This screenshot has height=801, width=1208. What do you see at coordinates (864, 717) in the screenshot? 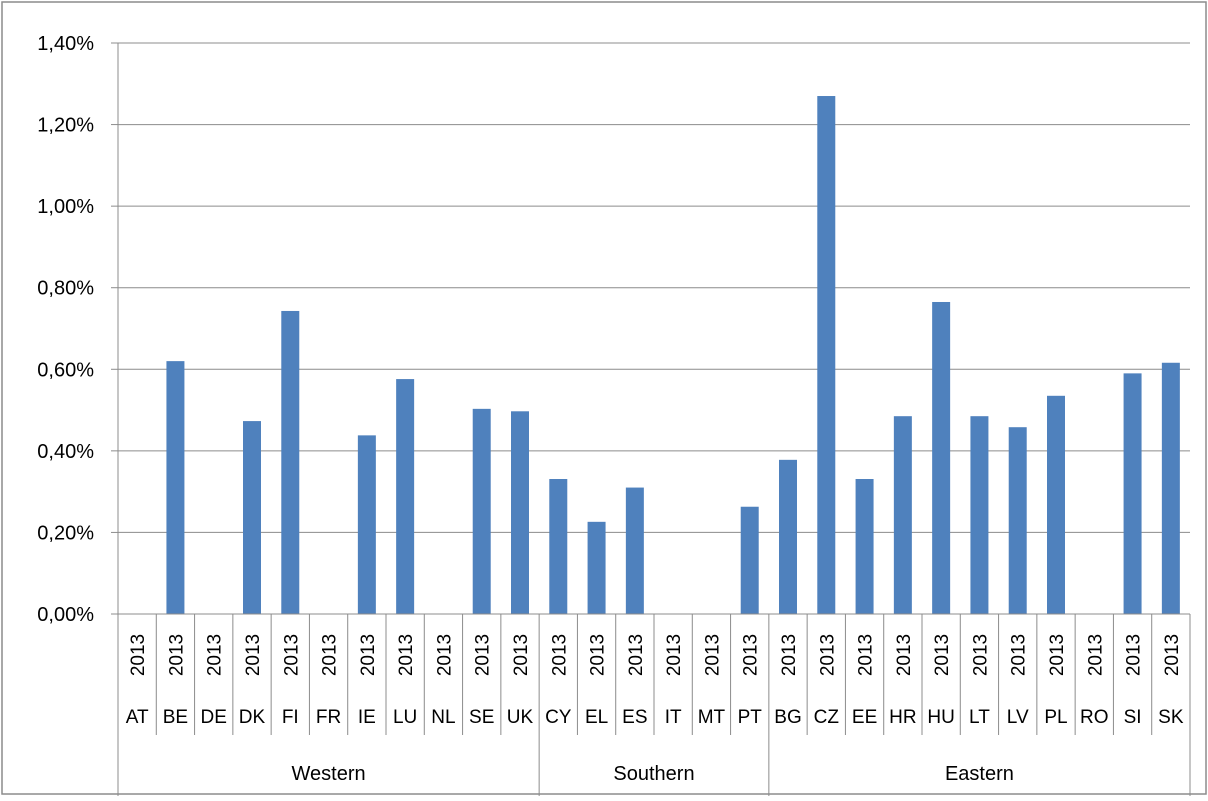
I see `category-label: EE` at bounding box center [864, 717].